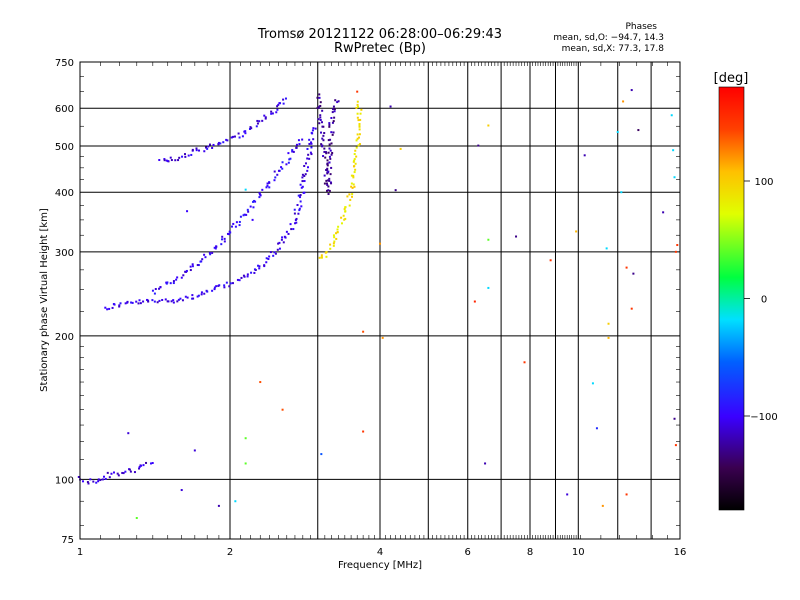 The height and width of the screenshot is (600, 800). I want to click on colorbar: [deg] −100 0 100, so click(746, 291).